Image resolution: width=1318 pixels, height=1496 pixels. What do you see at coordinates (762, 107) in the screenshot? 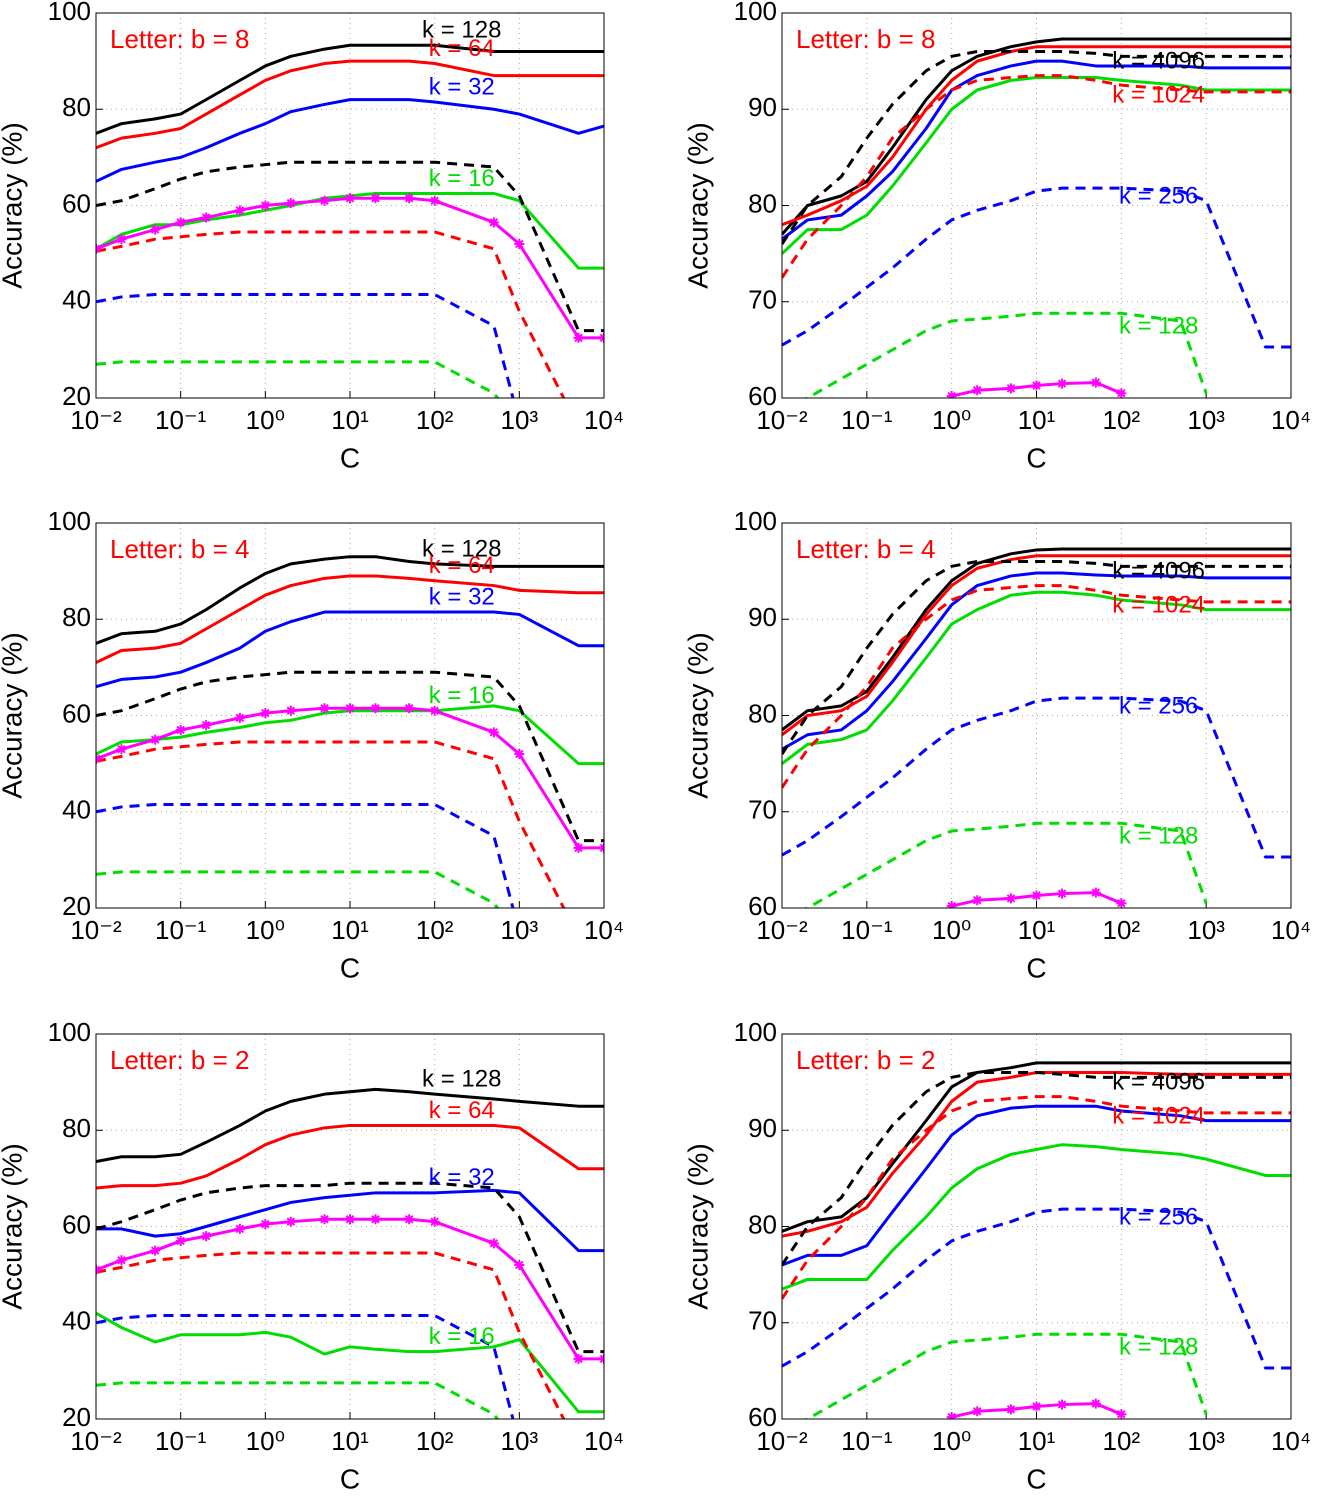
I see `y-tick-label: 90` at bounding box center [762, 107].